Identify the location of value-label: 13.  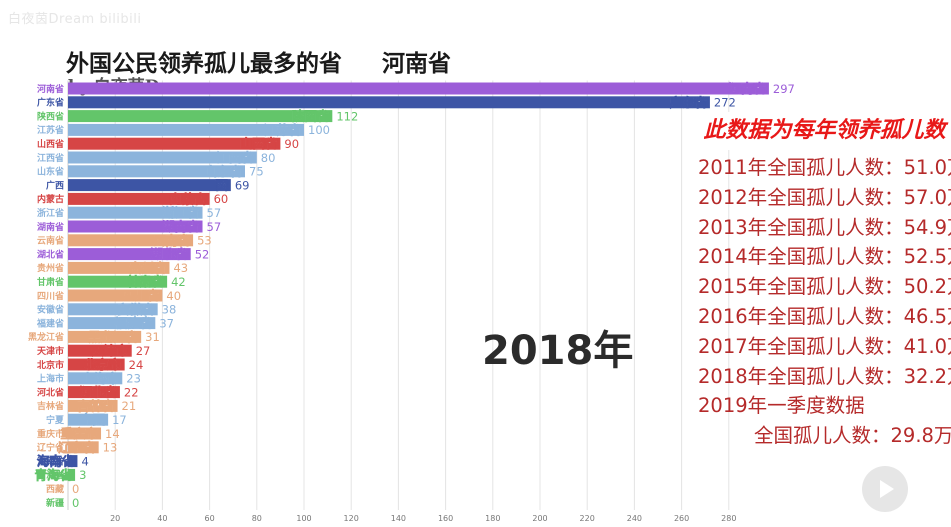
(110, 448).